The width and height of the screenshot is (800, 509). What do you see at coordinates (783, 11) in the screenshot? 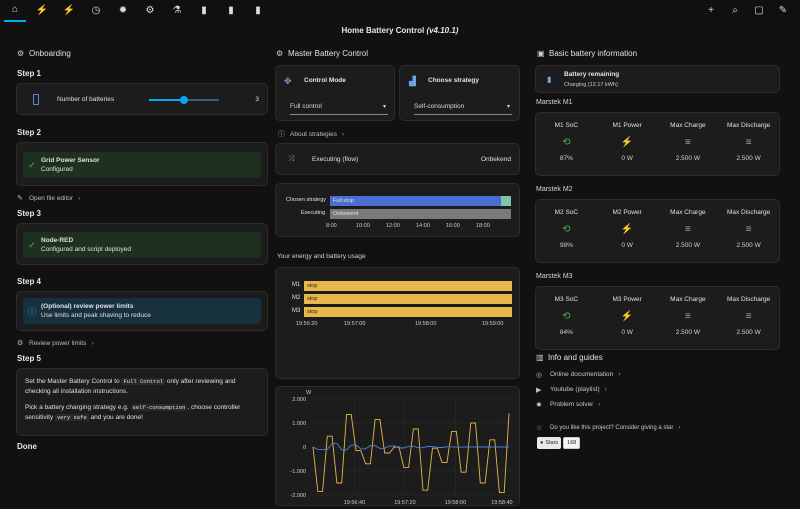
I see `pencil-icon: ✎` at bounding box center [783, 11].